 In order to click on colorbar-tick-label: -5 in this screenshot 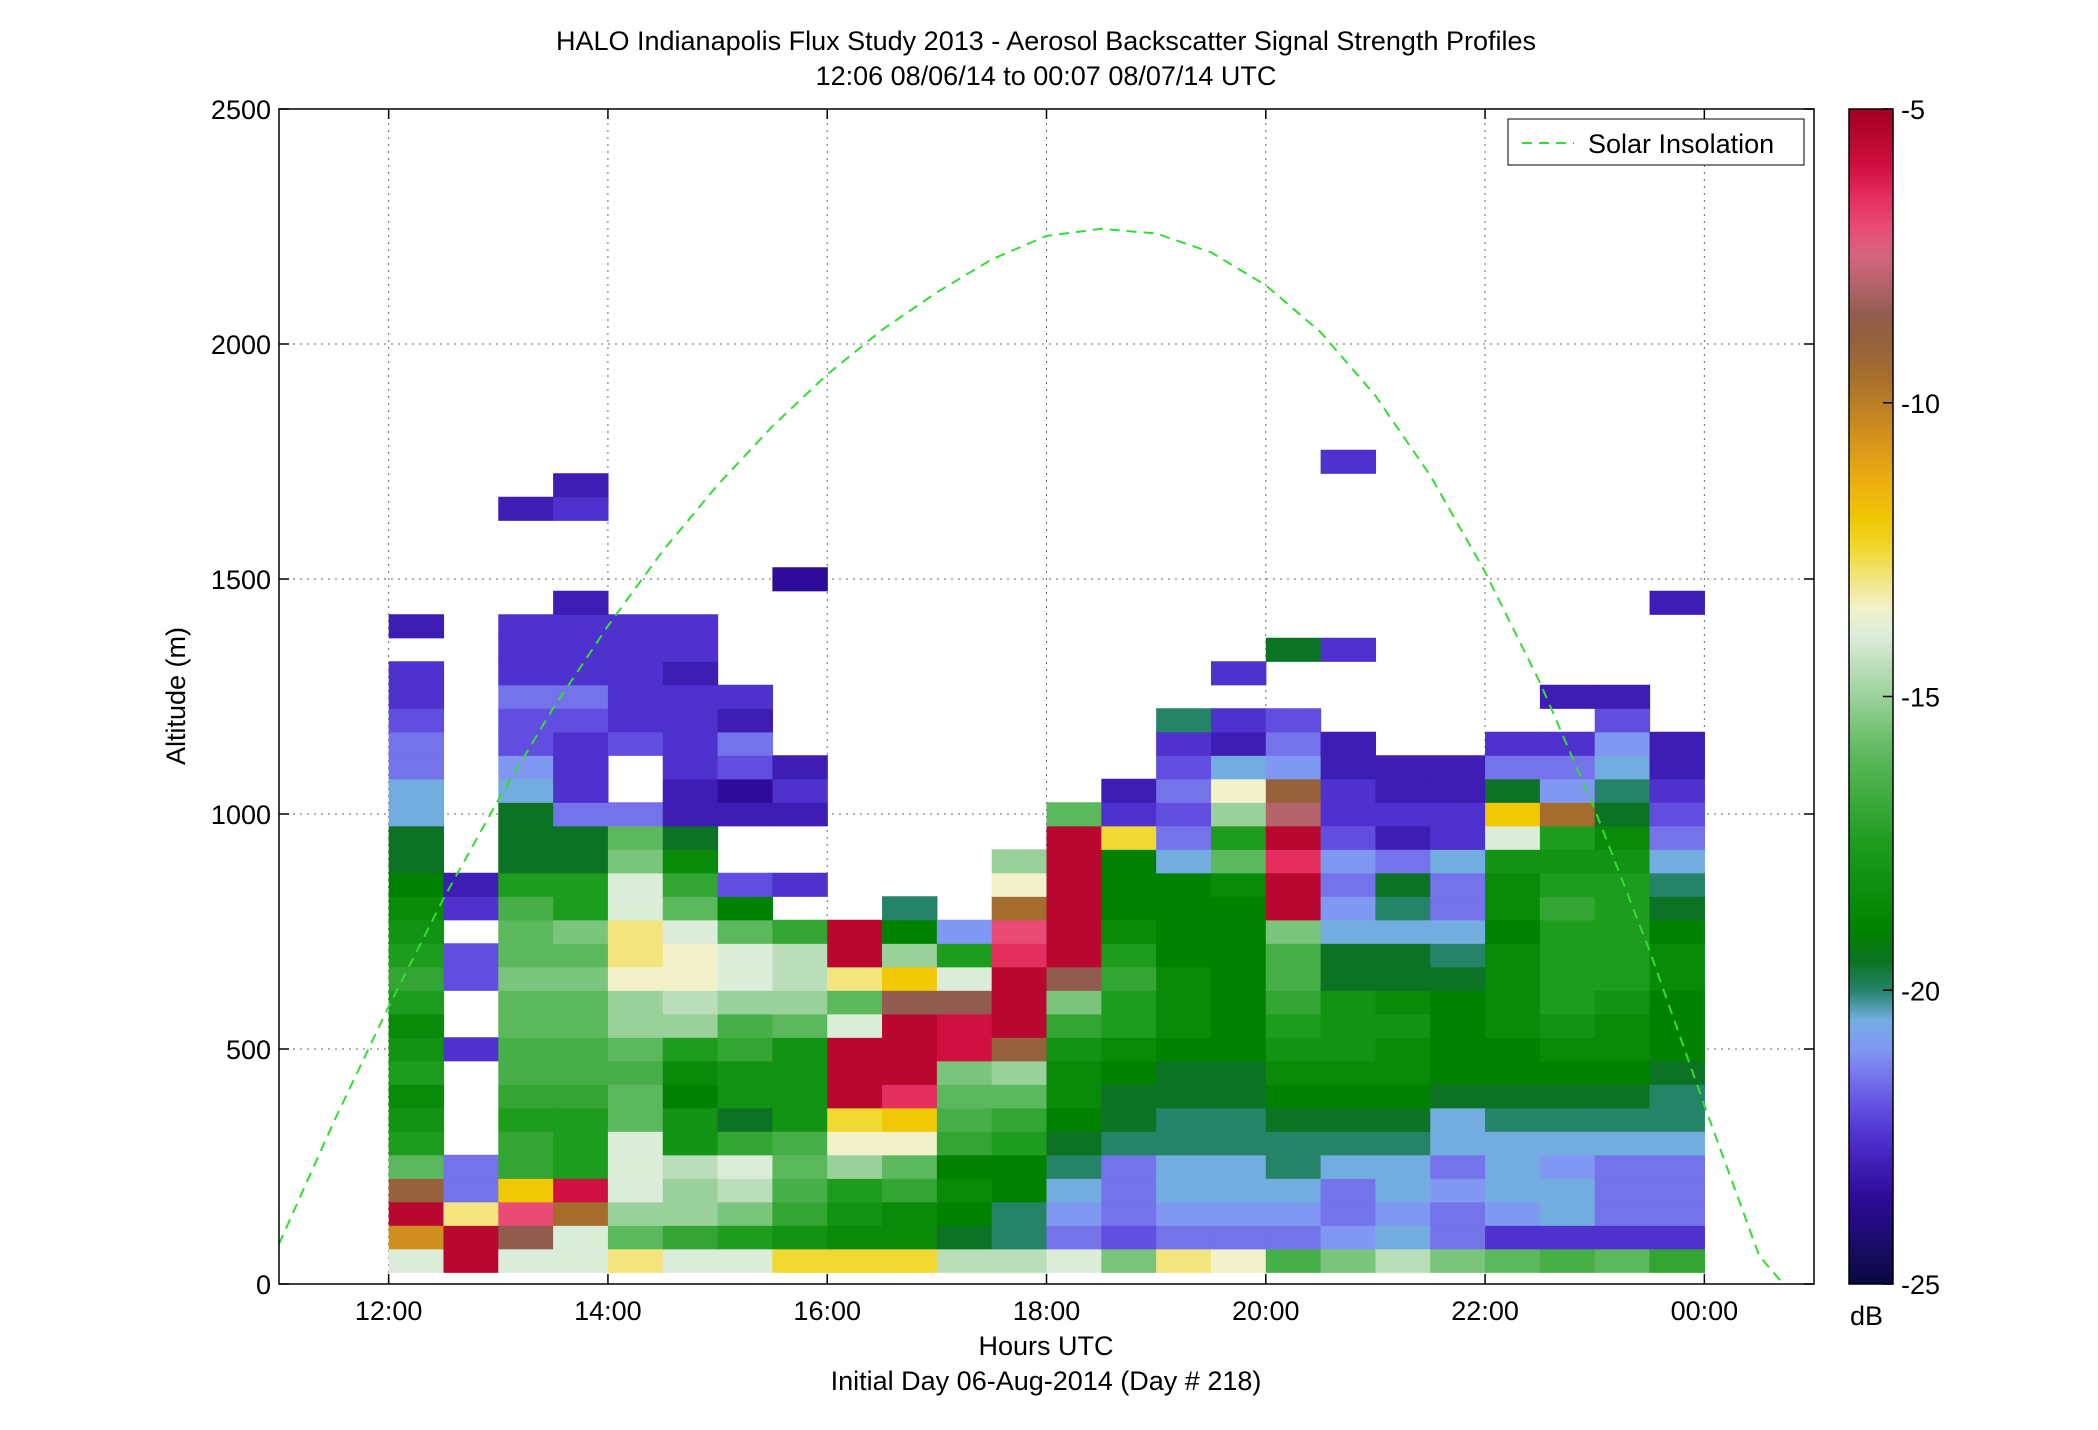, I will do `click(1913, 110)`.